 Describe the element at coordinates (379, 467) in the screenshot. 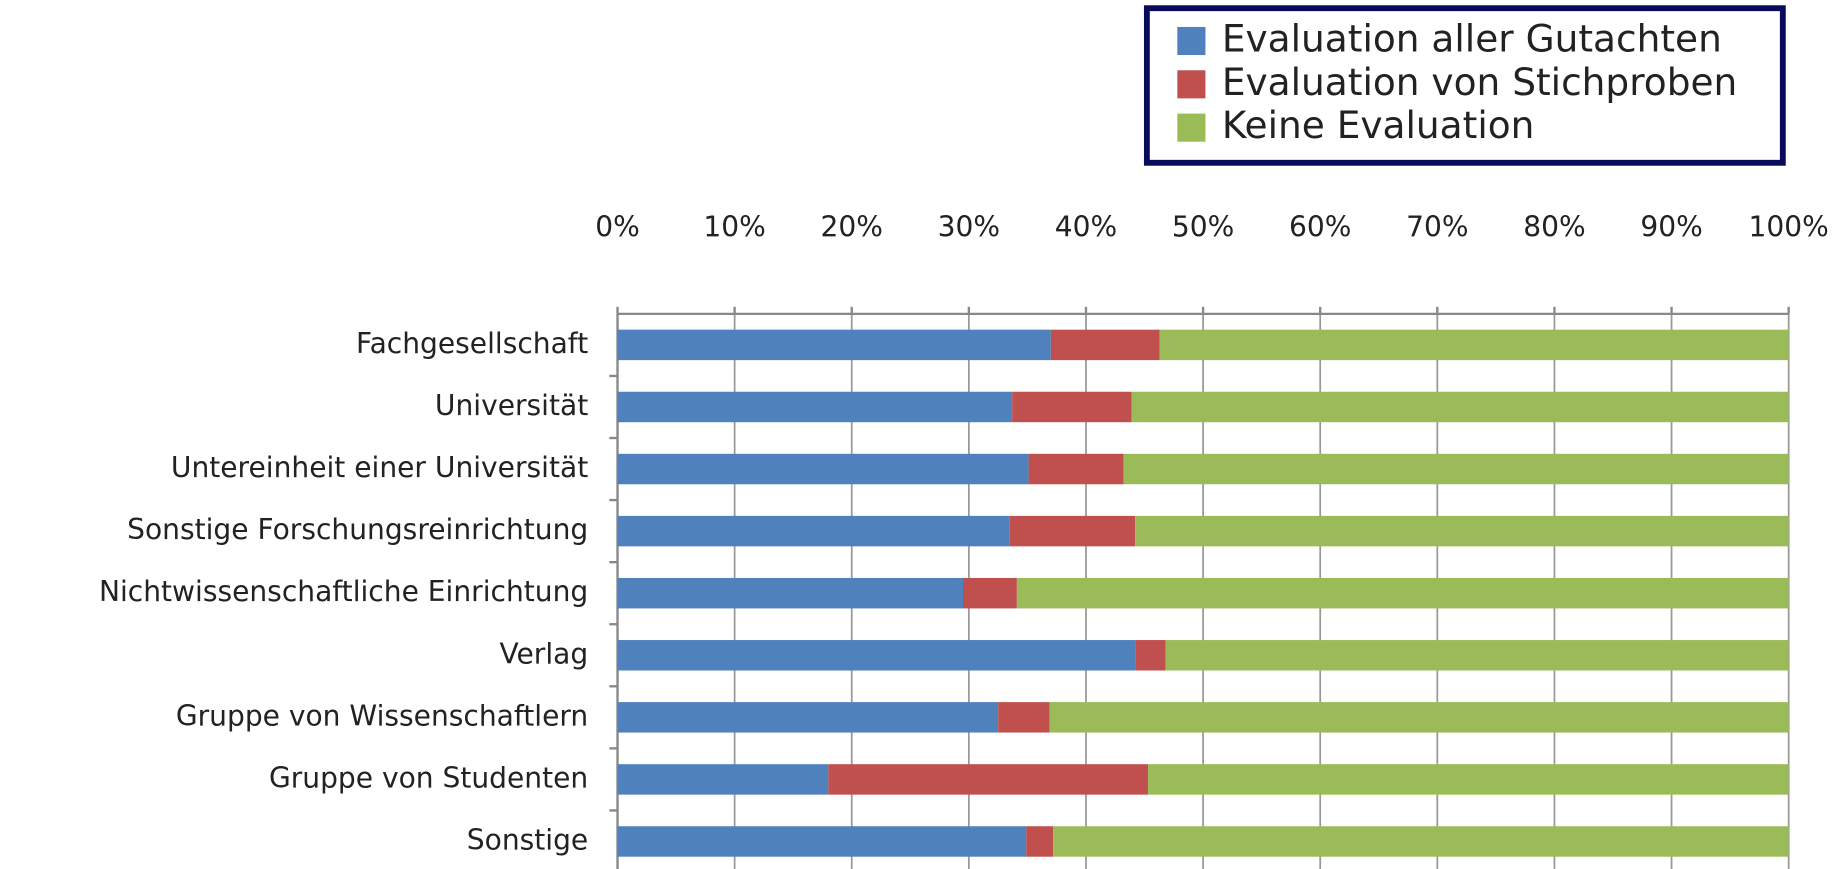

I see `y-tick-label: Untereinheit einer Universität` at that location.